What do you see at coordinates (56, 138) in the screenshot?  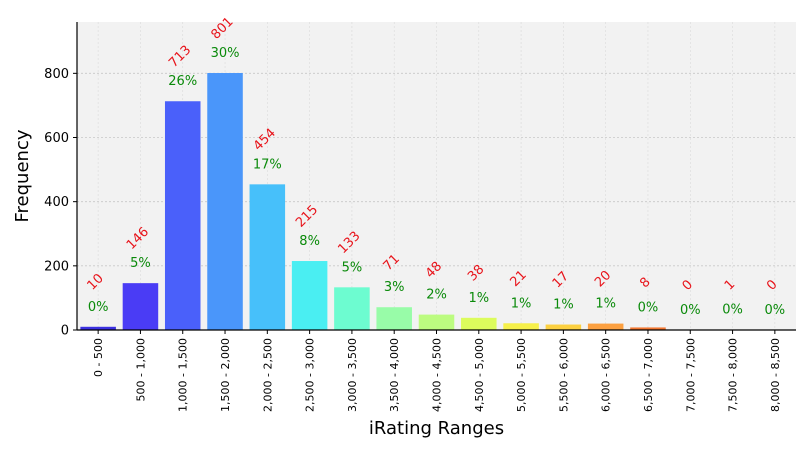 I see `y-tick-label: 600` at bounding box center [56, 138].